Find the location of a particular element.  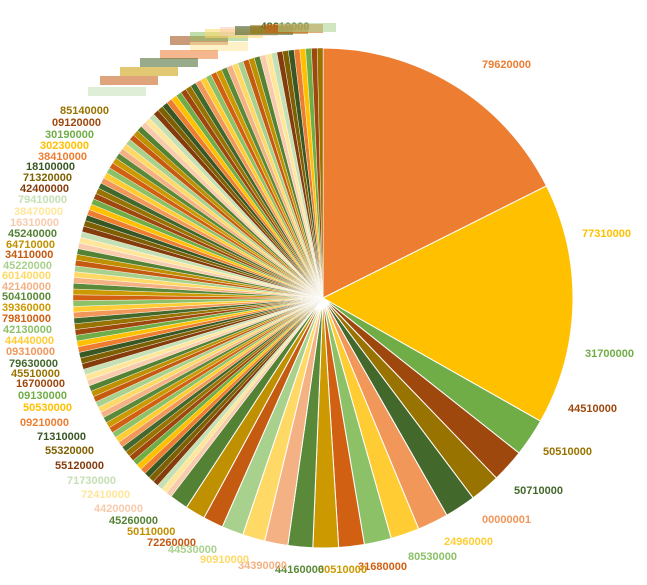

slice-label: 45220000 is located at coordinates (27, 266).